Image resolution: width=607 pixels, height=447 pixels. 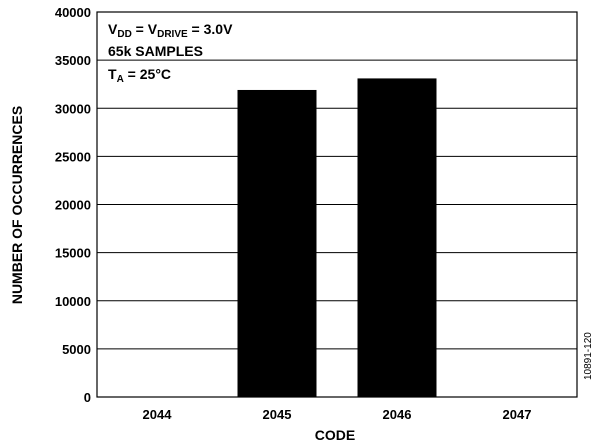 I want to click on annotation-samples: 65k SAMPLES, so click(x=155, y=51).